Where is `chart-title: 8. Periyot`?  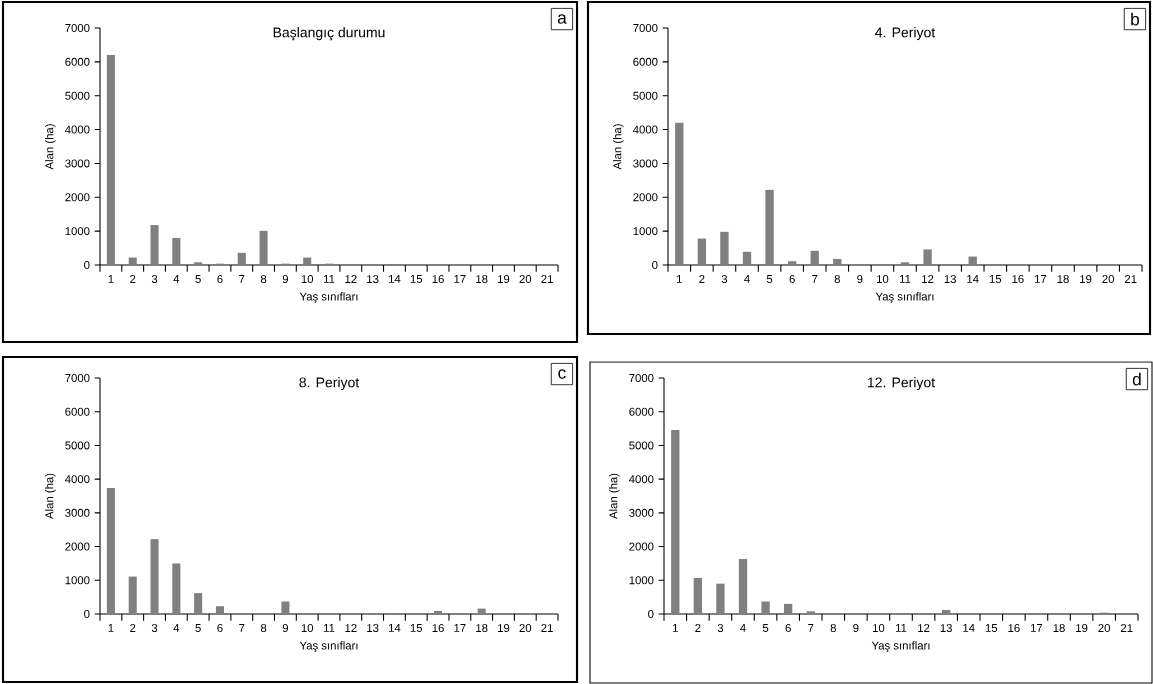 chart-title: 8. Periyot is located at coordinates (329, 384).